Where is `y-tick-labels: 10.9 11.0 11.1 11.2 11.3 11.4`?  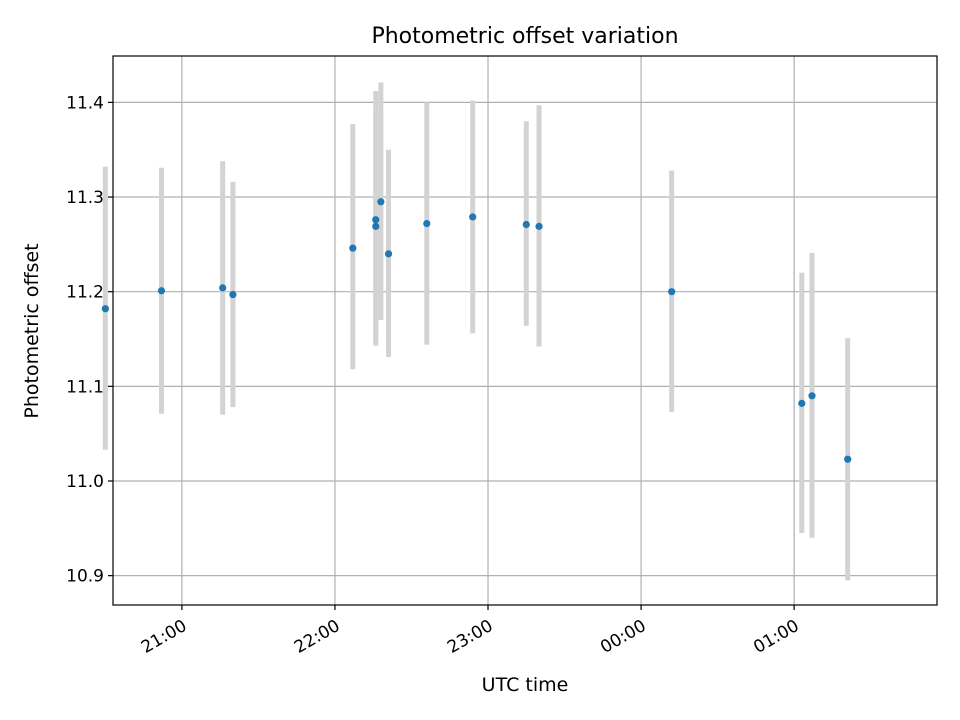 y-tick-labels: 10.9 11.0 11.1 11.2 11.3 11.4 is located at coordinates (85, 339).